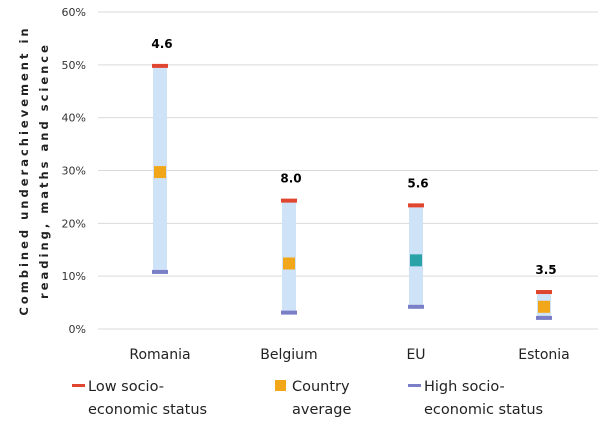 This screenshot has width=608, height=425. Describe the element at coordinates (321, 410) in the screenshot. I see `legend-avg-label: average` at that location.